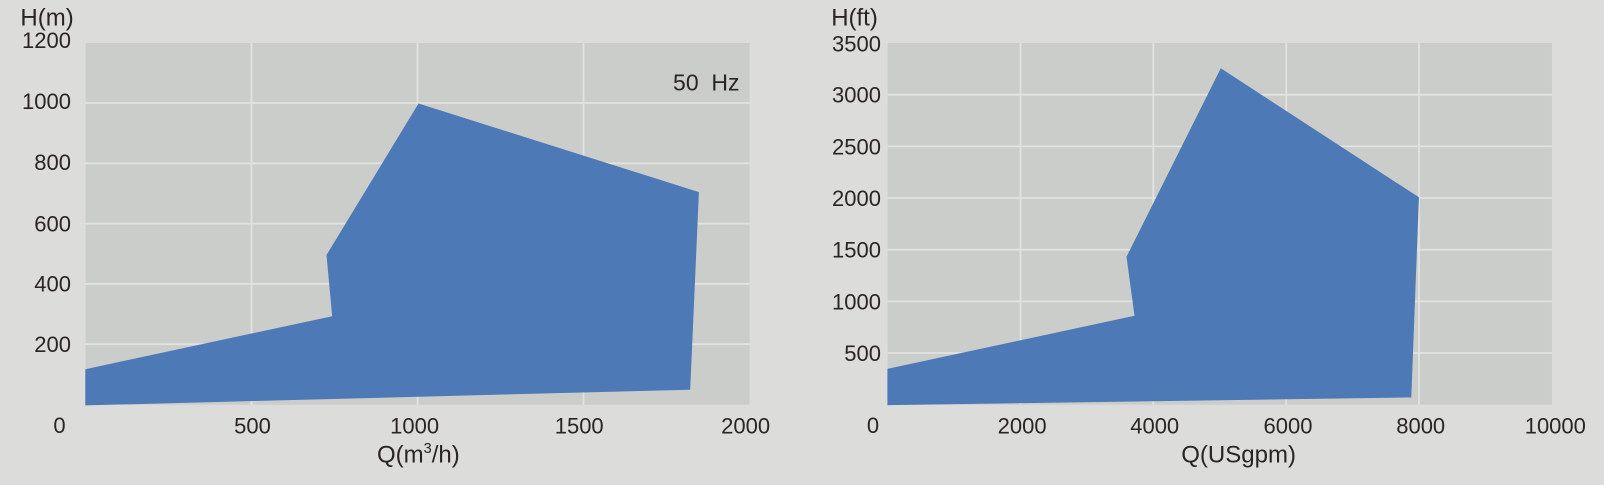 The height and width of the screenshot is (485, 1604). I want to click on svg-text: H(ft), so click(854, 18).